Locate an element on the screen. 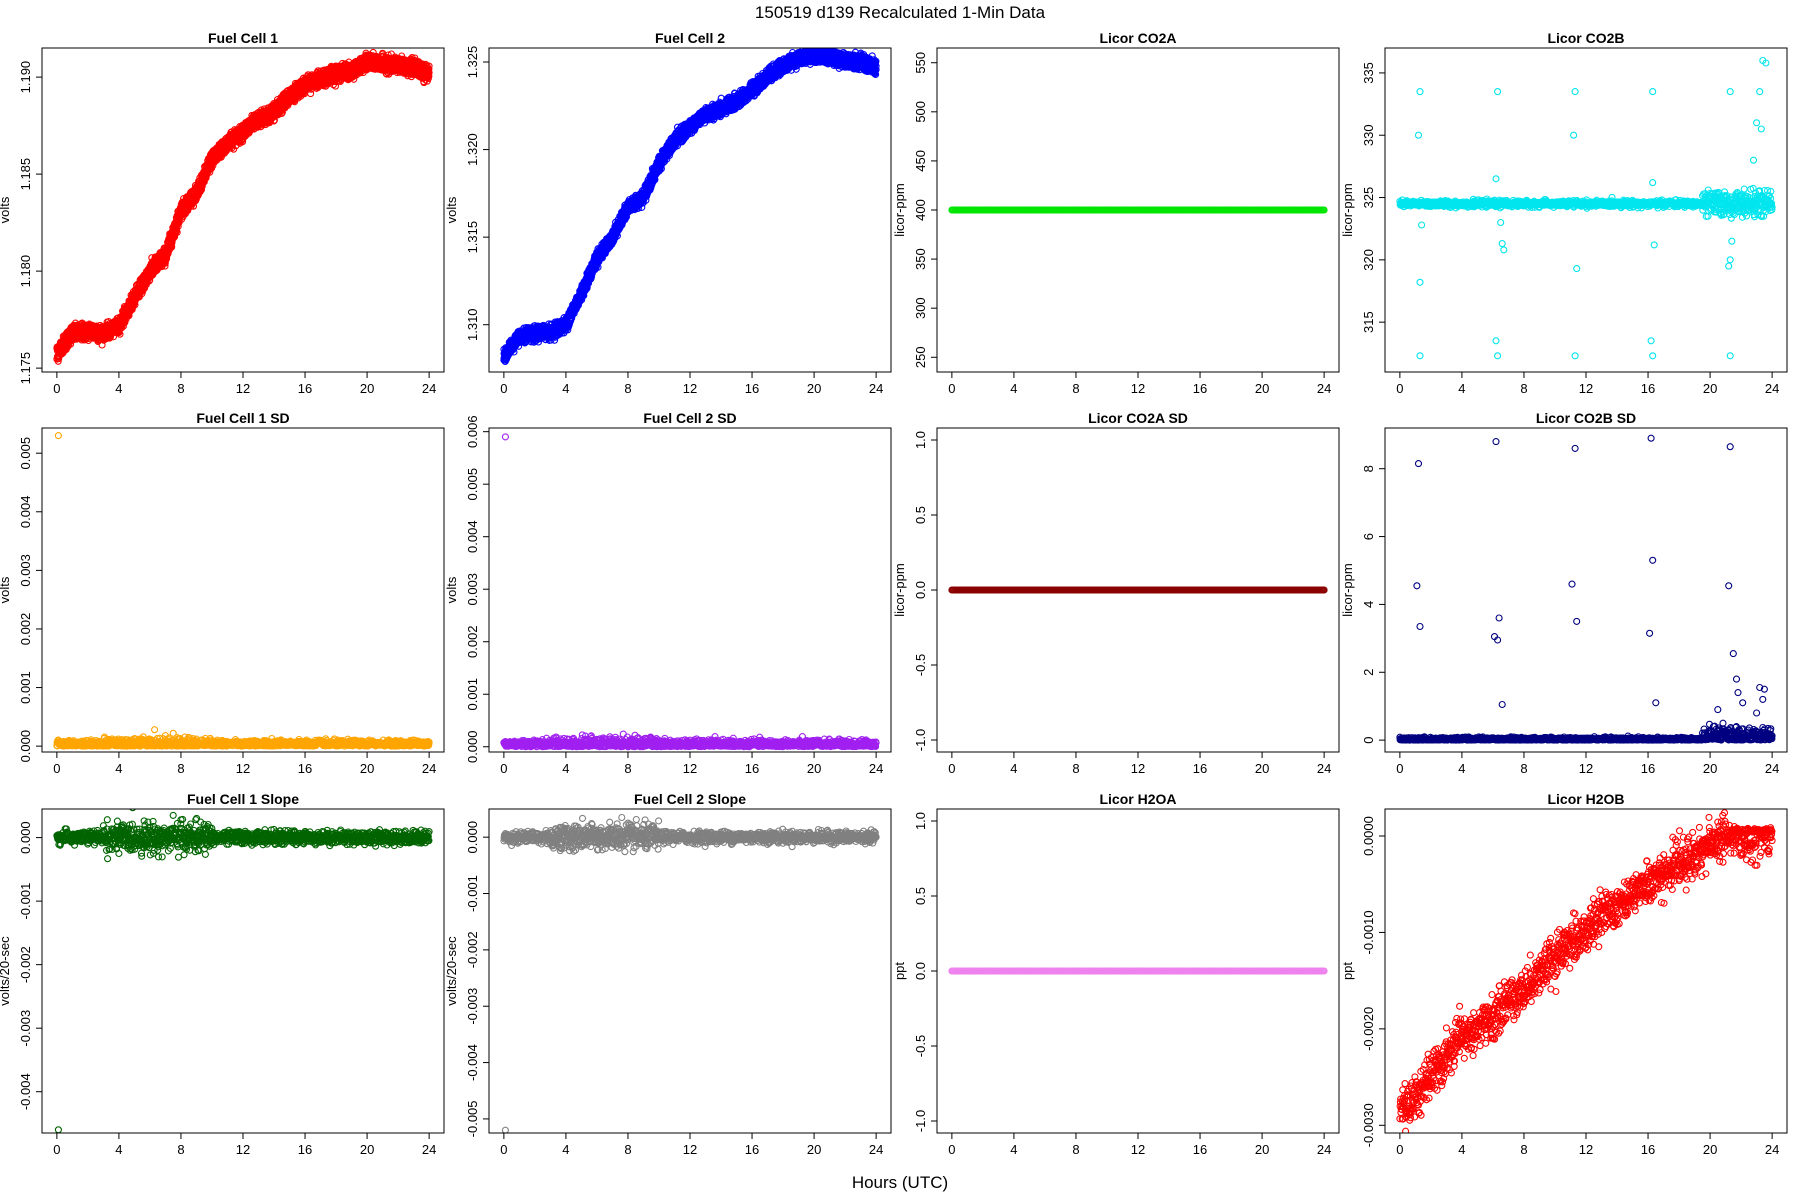 The height and width of the screenshot is (1200, 1800). y-tick-label: 1.180 is located at coordinates (25, 271).